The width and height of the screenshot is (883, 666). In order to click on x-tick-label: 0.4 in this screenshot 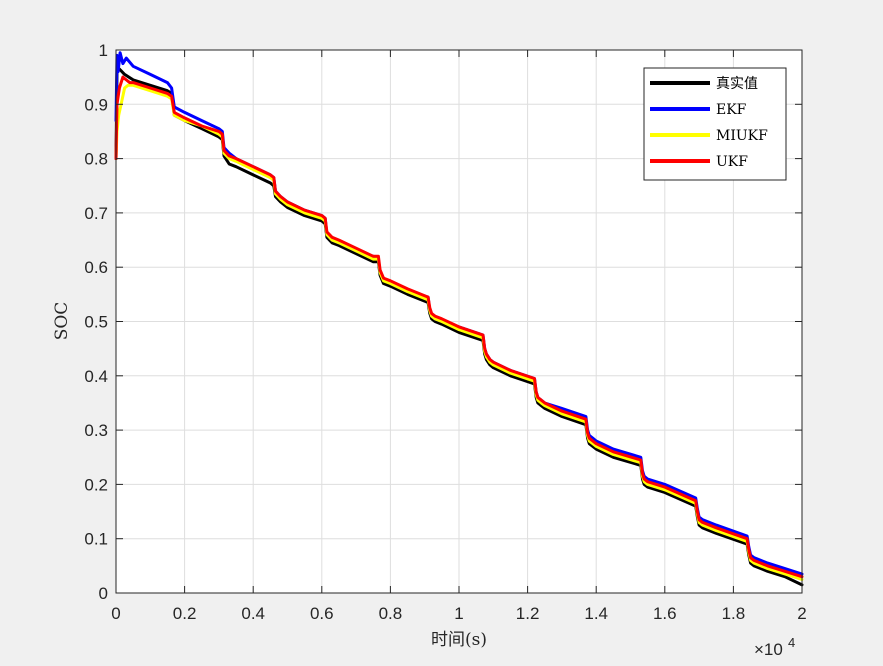, I will do `click(253, 613)`.